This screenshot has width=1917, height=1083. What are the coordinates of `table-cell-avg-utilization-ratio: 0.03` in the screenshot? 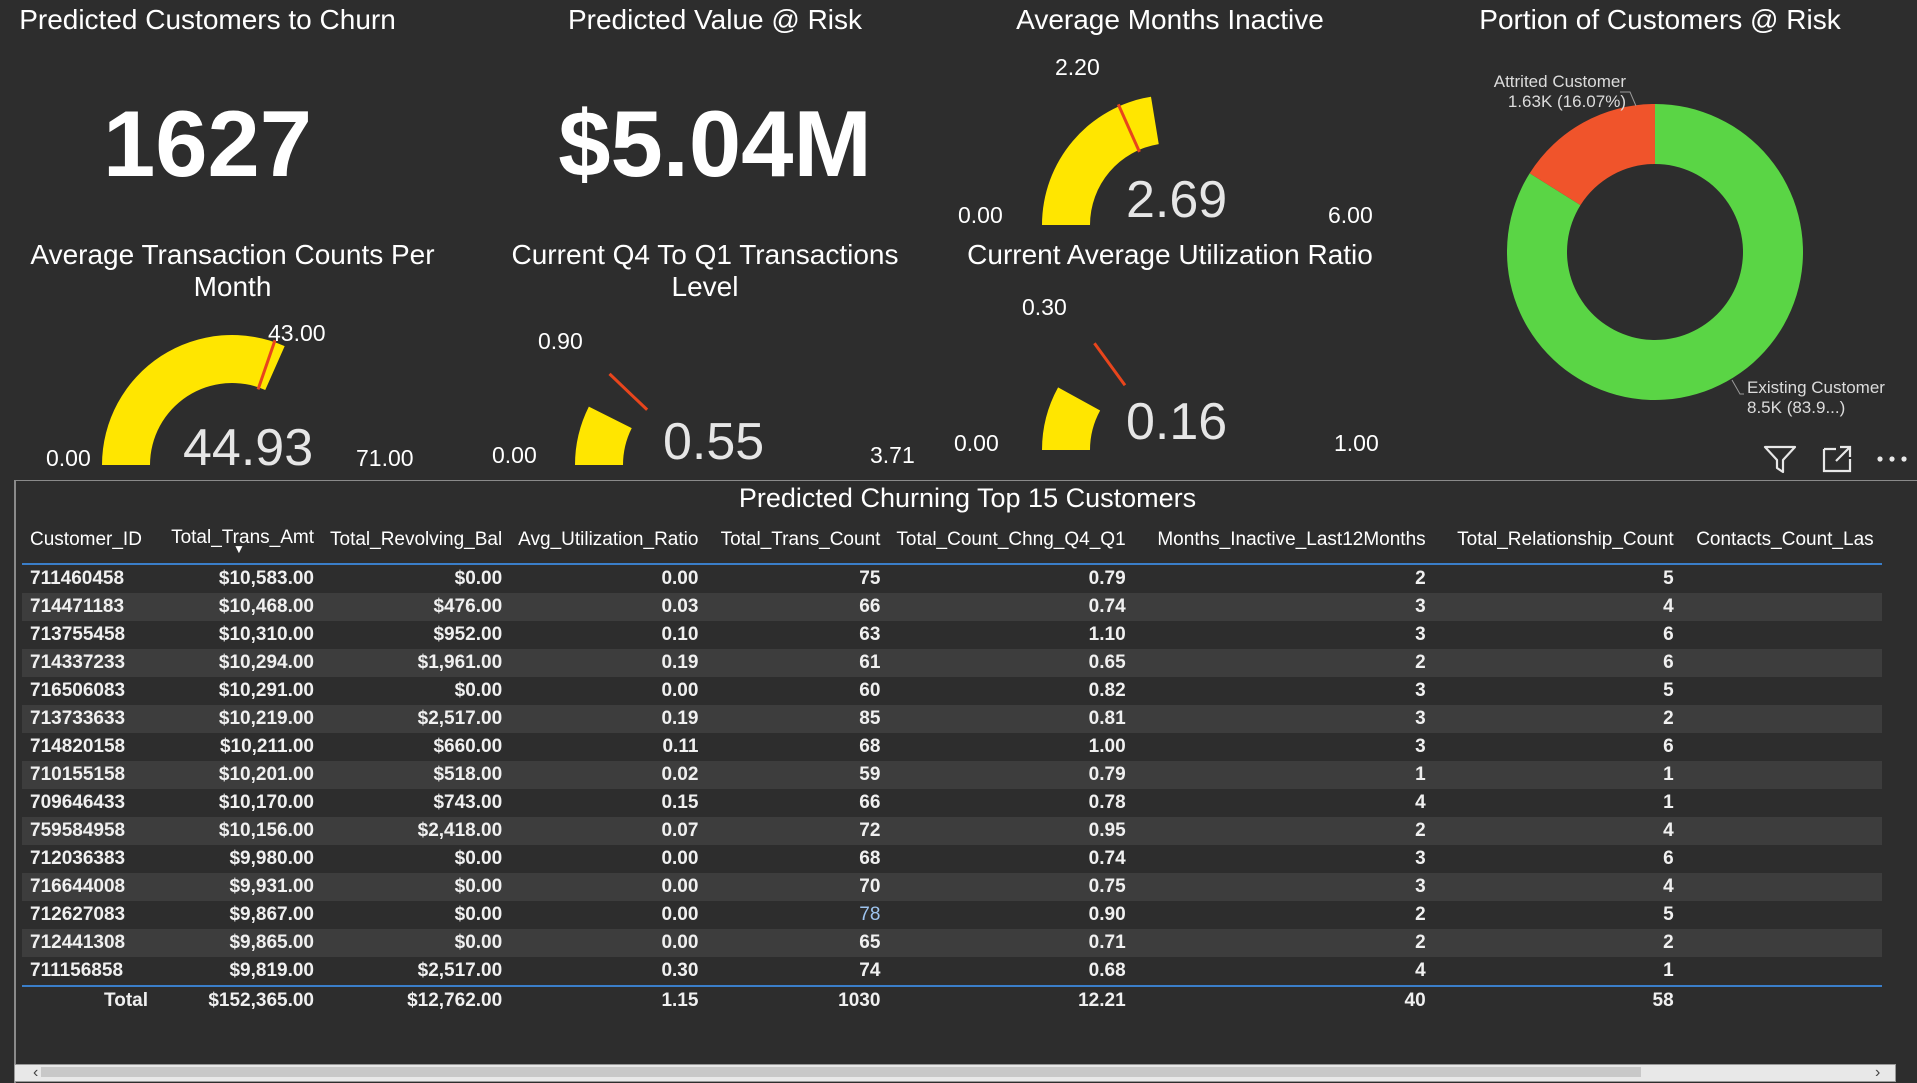 It's located at (608, 607).